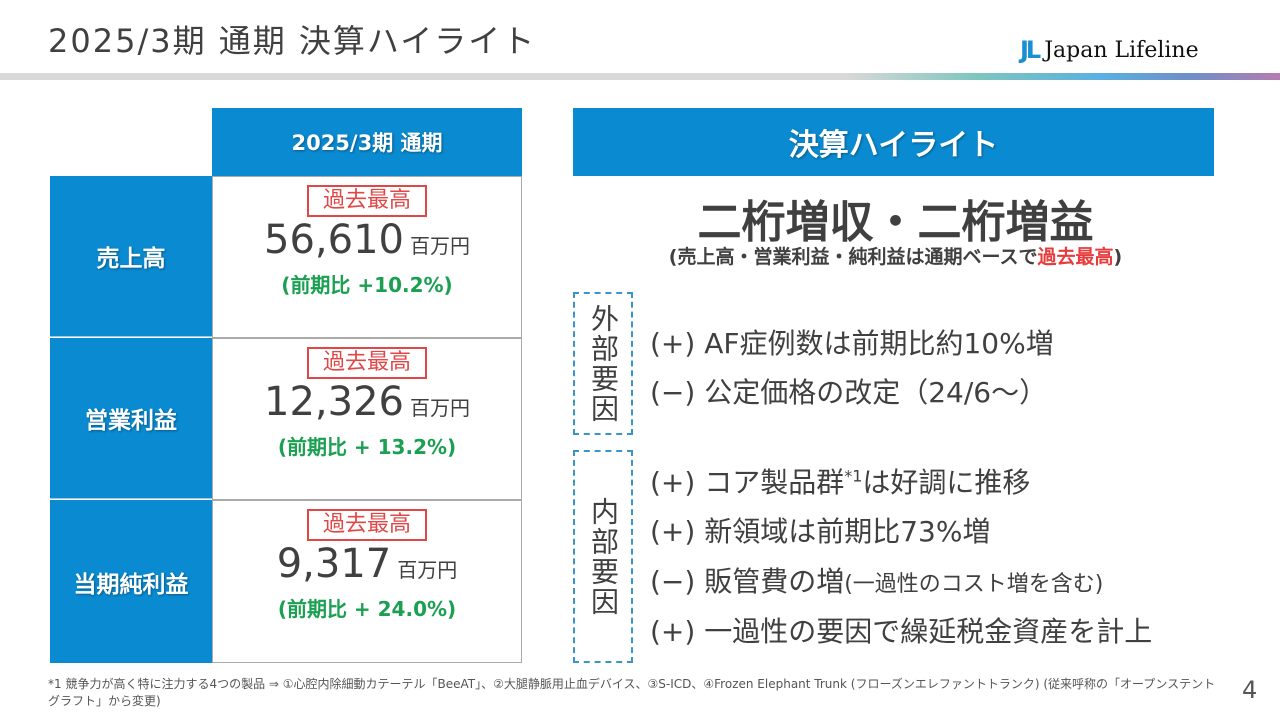 This screenshot has height=720, width=1280. I want to click on internal-factors-box: 内部要因, so click(603, 556).